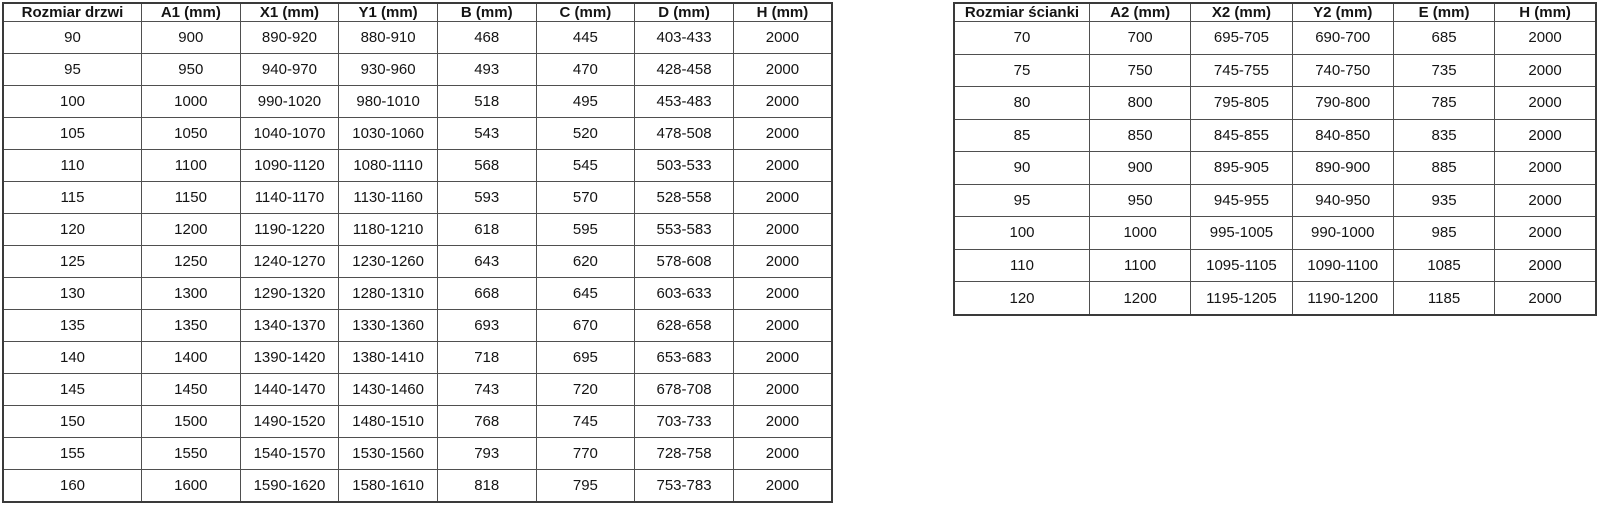 This screenshot has width=1600, height=514. What do you see at coordinates (1342, 168) in the screenshot?
I see `table-cell: 890-900` at bounding box center [1342, 168].